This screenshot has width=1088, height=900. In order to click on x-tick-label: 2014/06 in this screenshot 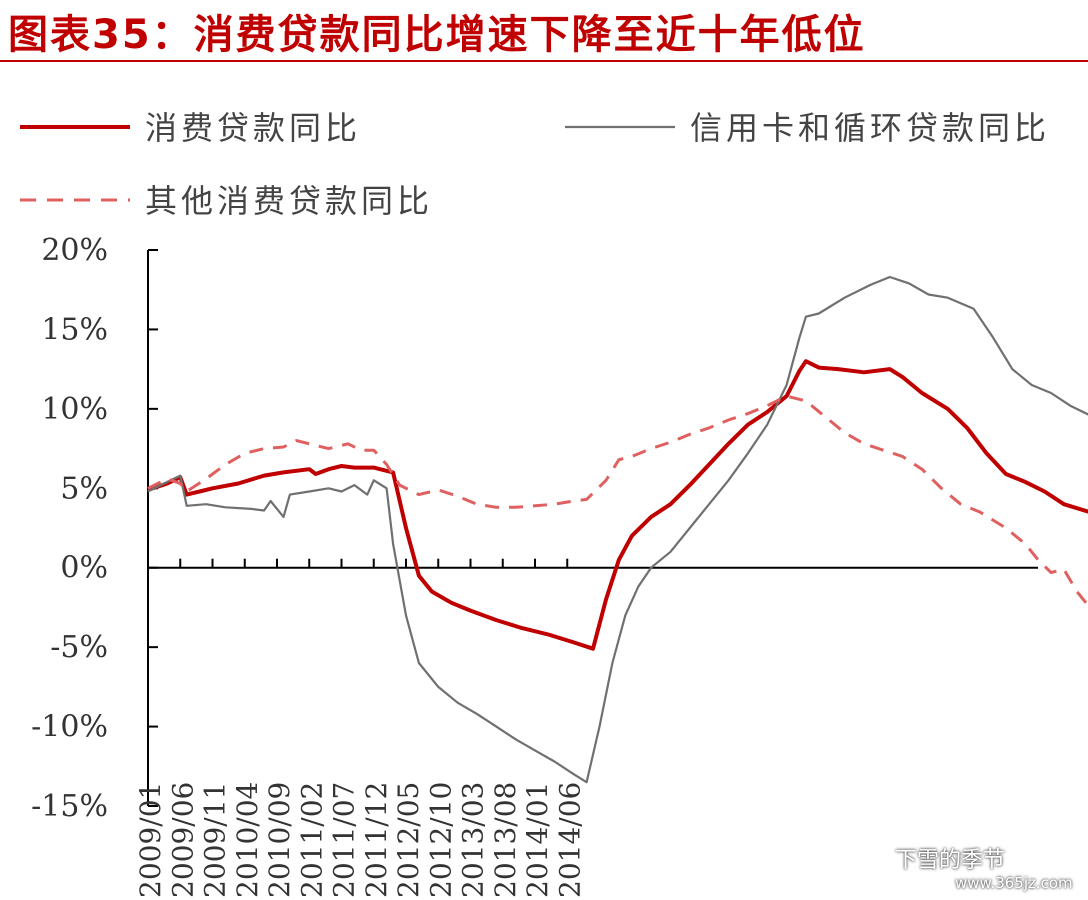, I will do `click(569, 840)`.